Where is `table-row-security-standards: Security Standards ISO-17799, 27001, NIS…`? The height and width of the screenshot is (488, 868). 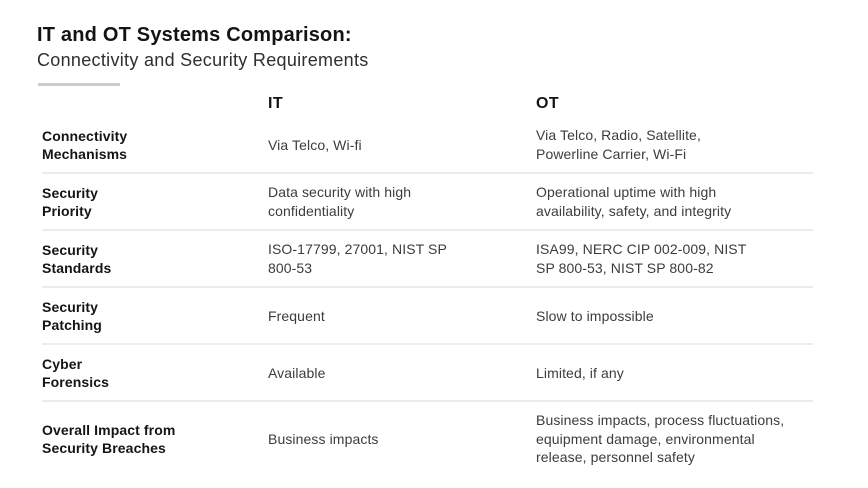 table-row-security-standards: Security Standards ISO-17799, 27001, NIS… is located at coordinates (427, 260).